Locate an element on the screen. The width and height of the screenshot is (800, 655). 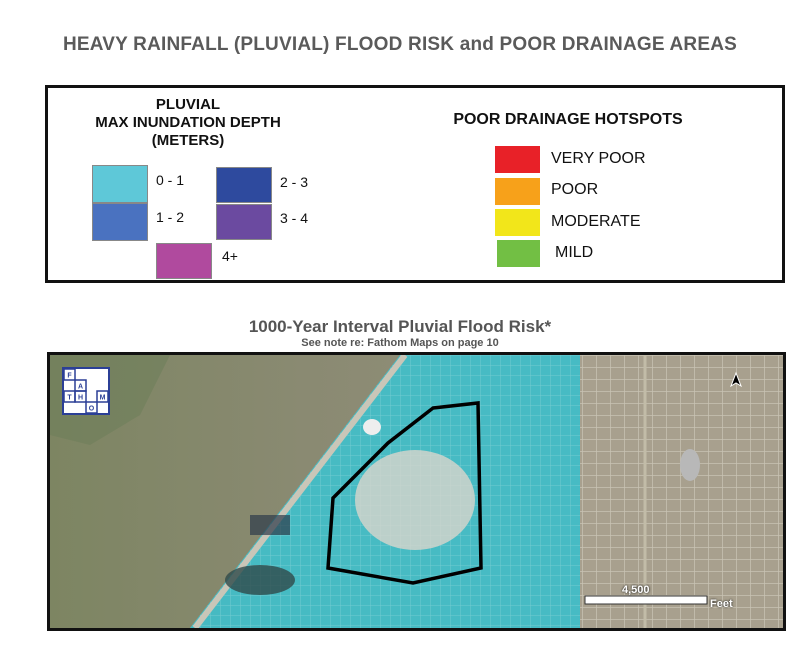
heading-line: (METERS) is located at coordinates (188, 140).